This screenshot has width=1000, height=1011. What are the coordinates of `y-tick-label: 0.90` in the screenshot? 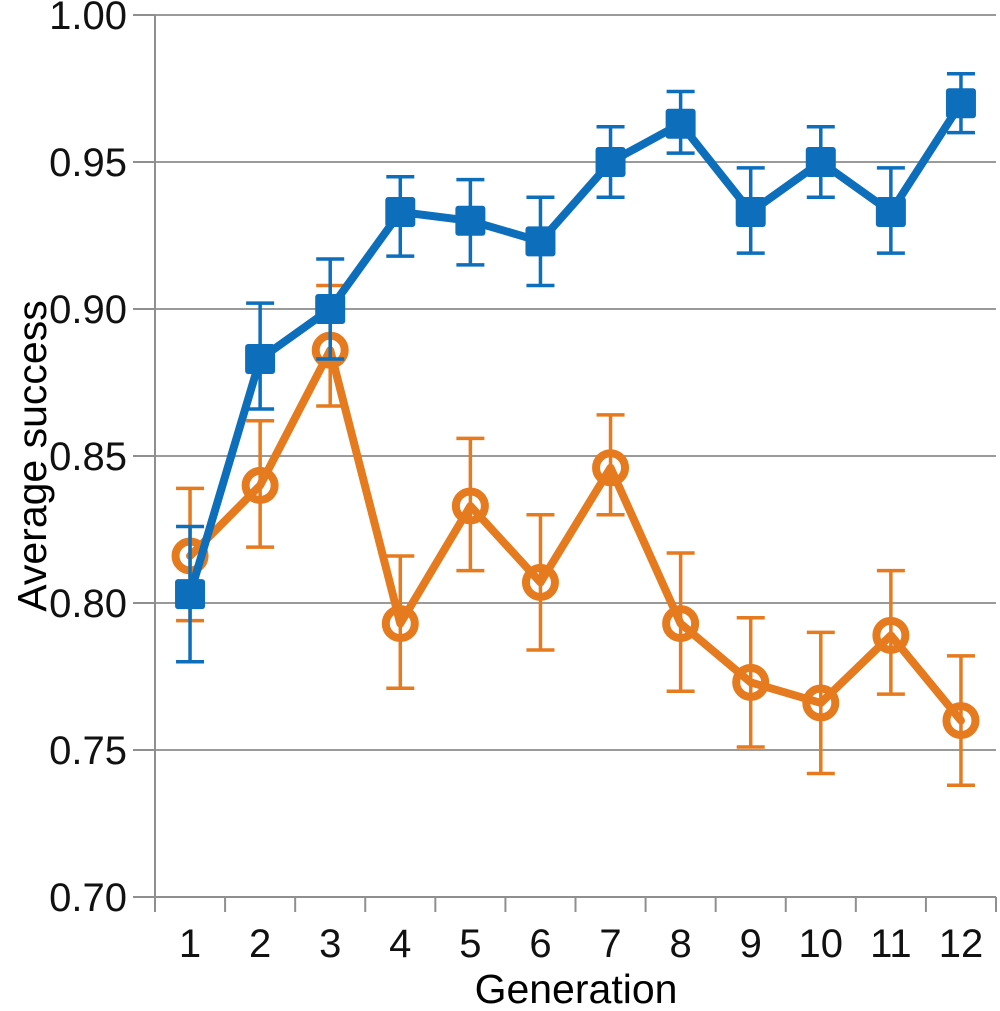 It's located at (88, 310).